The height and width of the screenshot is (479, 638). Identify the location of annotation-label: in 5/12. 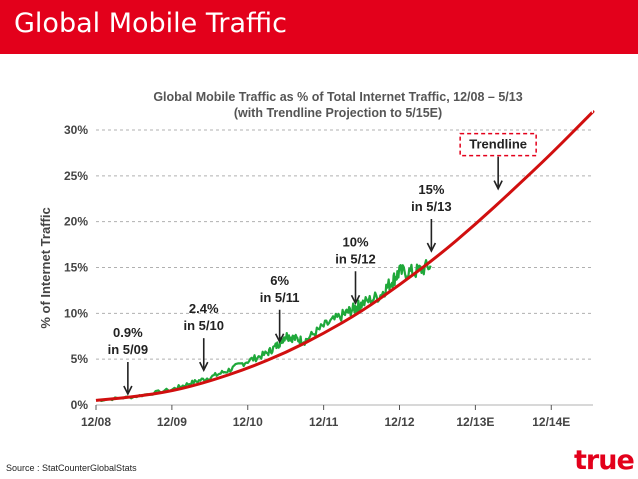
(355, 258).